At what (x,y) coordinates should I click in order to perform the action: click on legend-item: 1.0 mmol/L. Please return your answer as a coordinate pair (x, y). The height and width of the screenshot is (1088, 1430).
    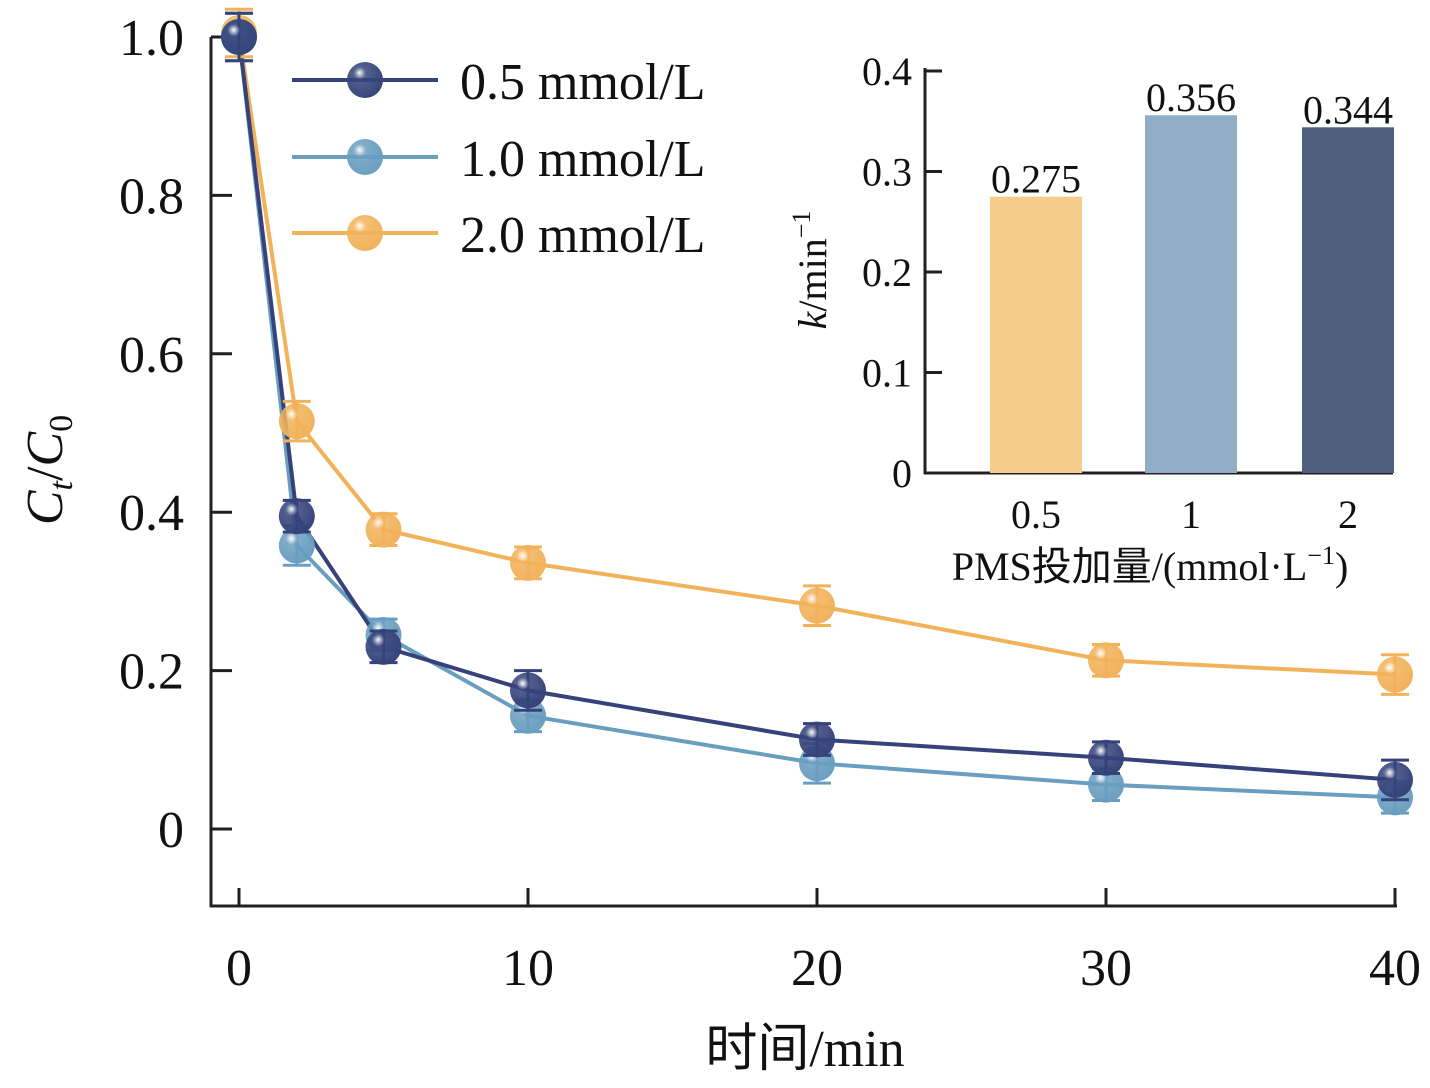
    Looking at the image, I should click on (499, 159).